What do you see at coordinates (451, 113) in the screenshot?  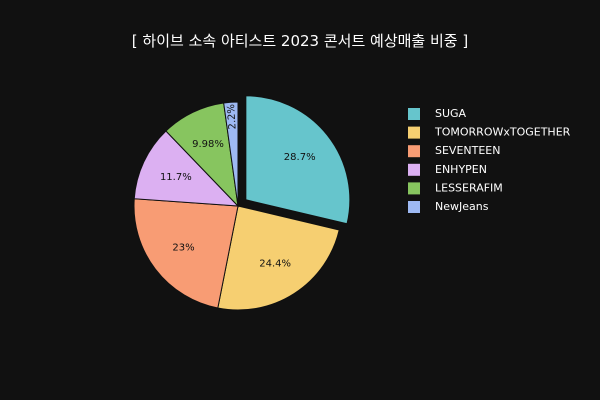 I see `legend-label-suga: SUGA` at bounding box center [451, 113].